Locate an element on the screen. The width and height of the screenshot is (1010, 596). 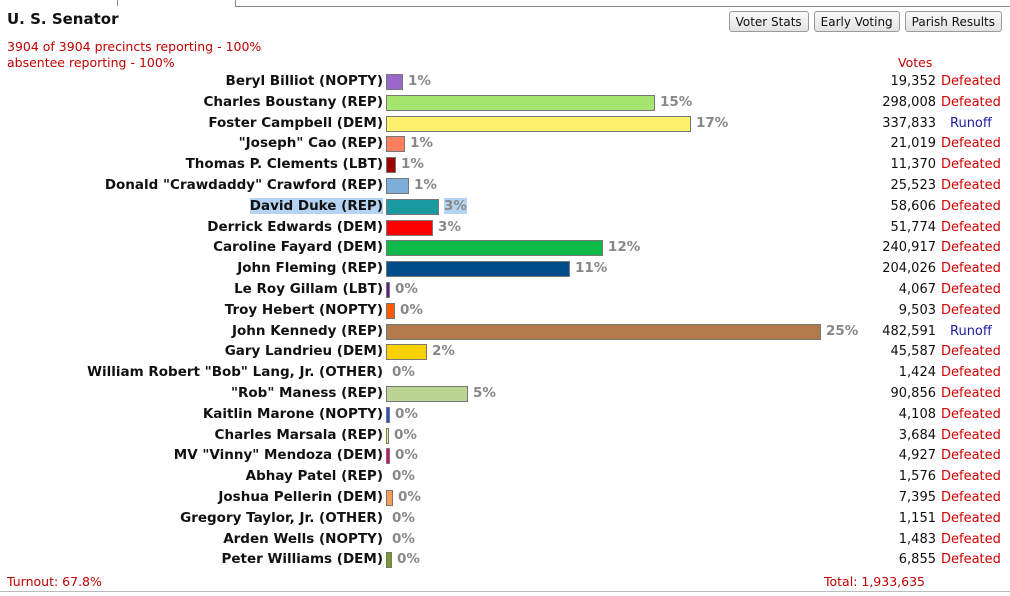
result-row: Charles Boustany (REP) 15% 298,008 Defeated is located at coordinates (505, 103).